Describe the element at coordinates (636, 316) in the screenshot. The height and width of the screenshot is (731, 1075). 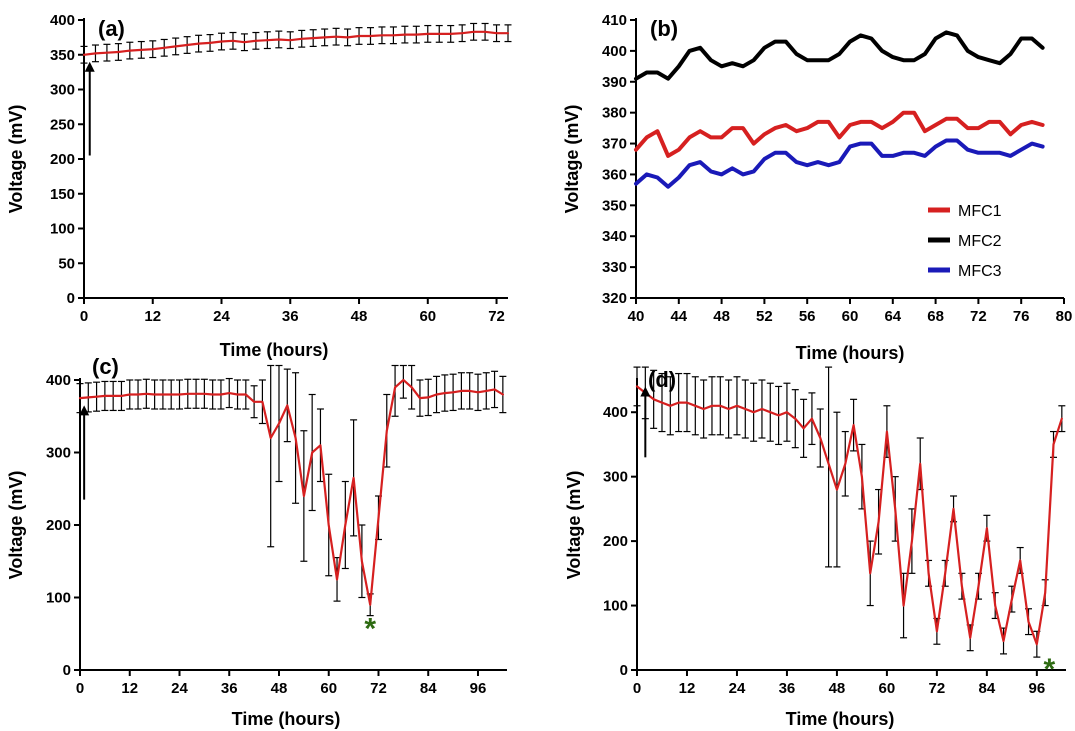
I see `x-tick-label: 40` at that location.